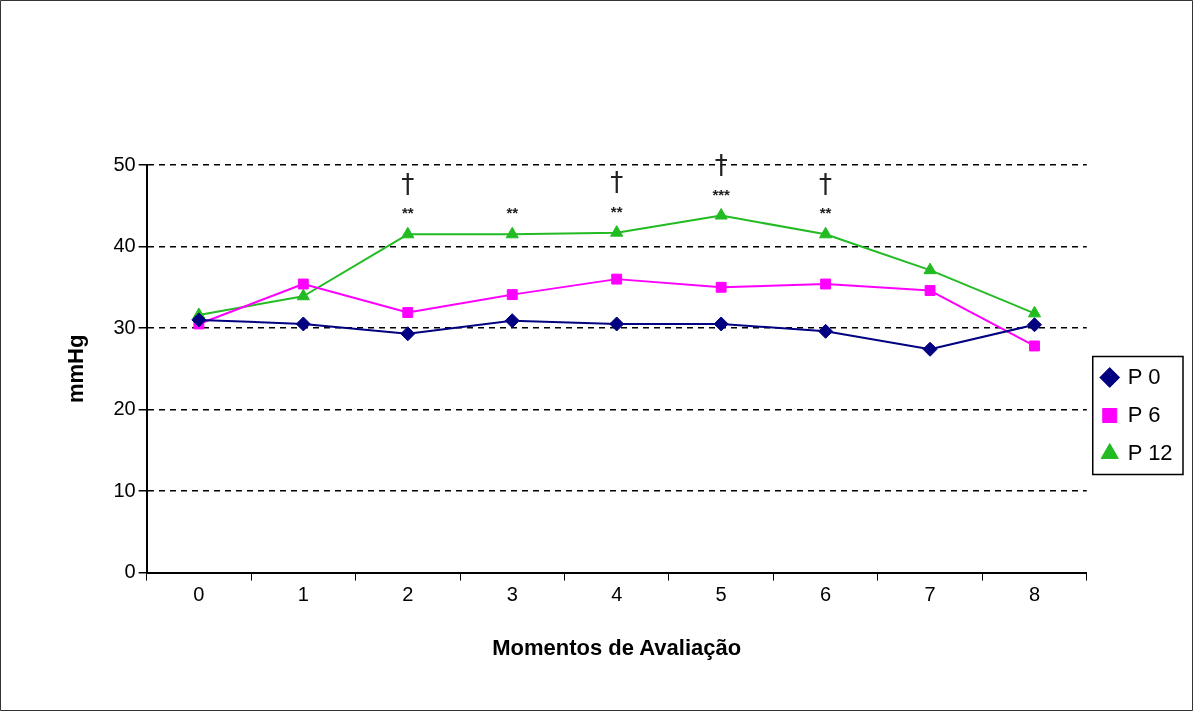 This screenshot has width=1193, height=711. I want to click on x-axis-title: Momentos de Avaliação, so click(617, 647).